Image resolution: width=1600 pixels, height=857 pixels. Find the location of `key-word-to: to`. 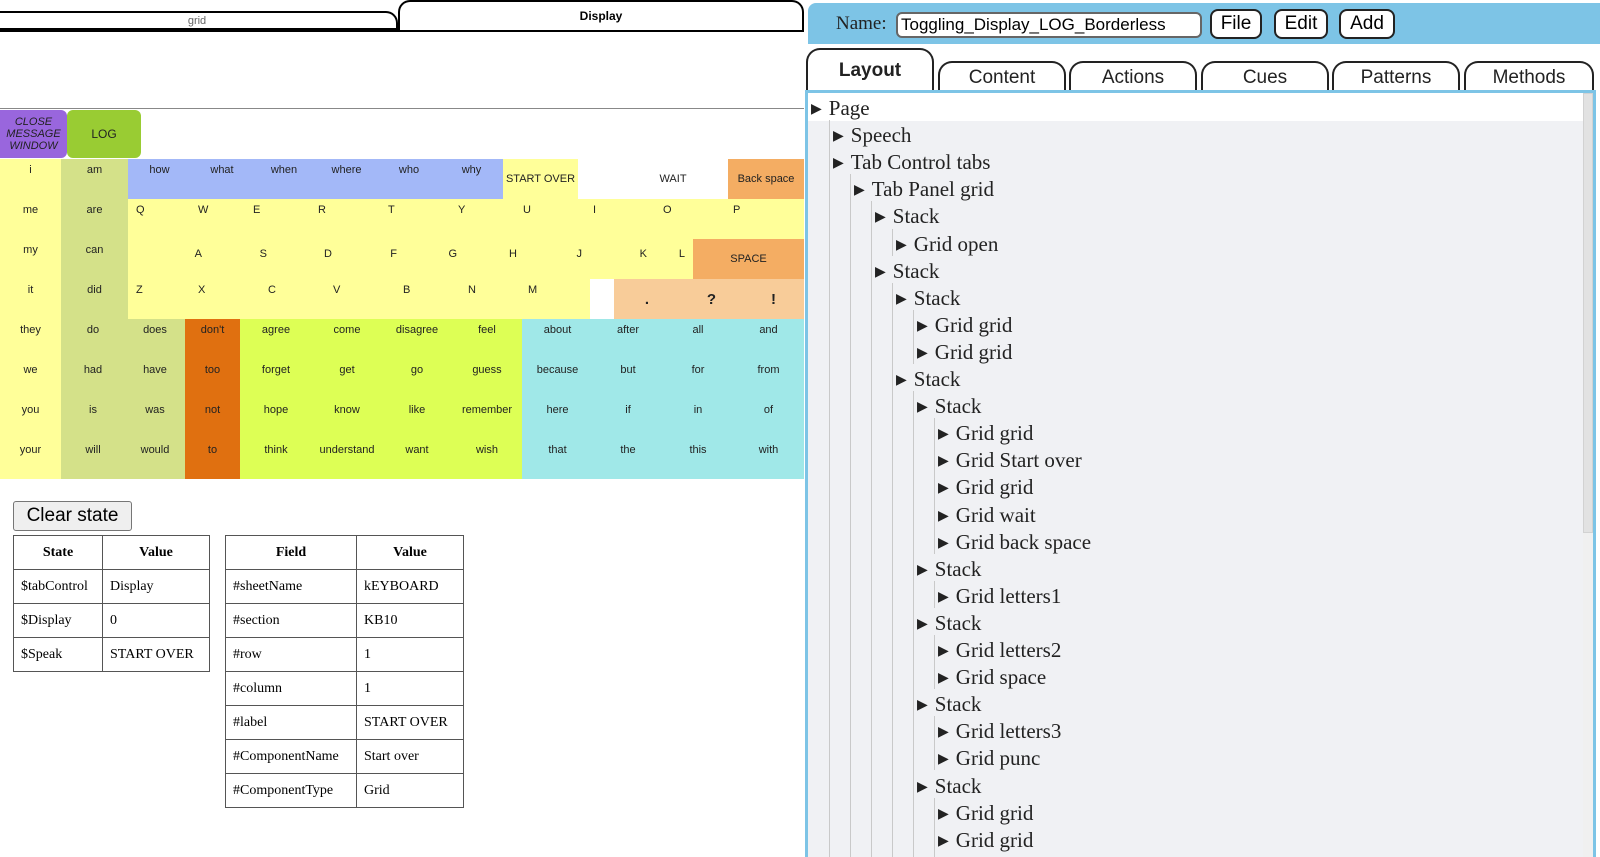

key-word-to: to is located at coordinates (212, 459).